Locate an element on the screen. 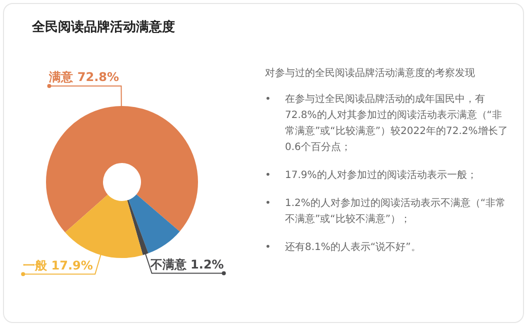 This screenshot has height=328, width=529. text: • 1.2%的人对参加过的阅读活动表示不满意（“非常不满意”或“比较不满意”）； is located at coordinates (385, 211).